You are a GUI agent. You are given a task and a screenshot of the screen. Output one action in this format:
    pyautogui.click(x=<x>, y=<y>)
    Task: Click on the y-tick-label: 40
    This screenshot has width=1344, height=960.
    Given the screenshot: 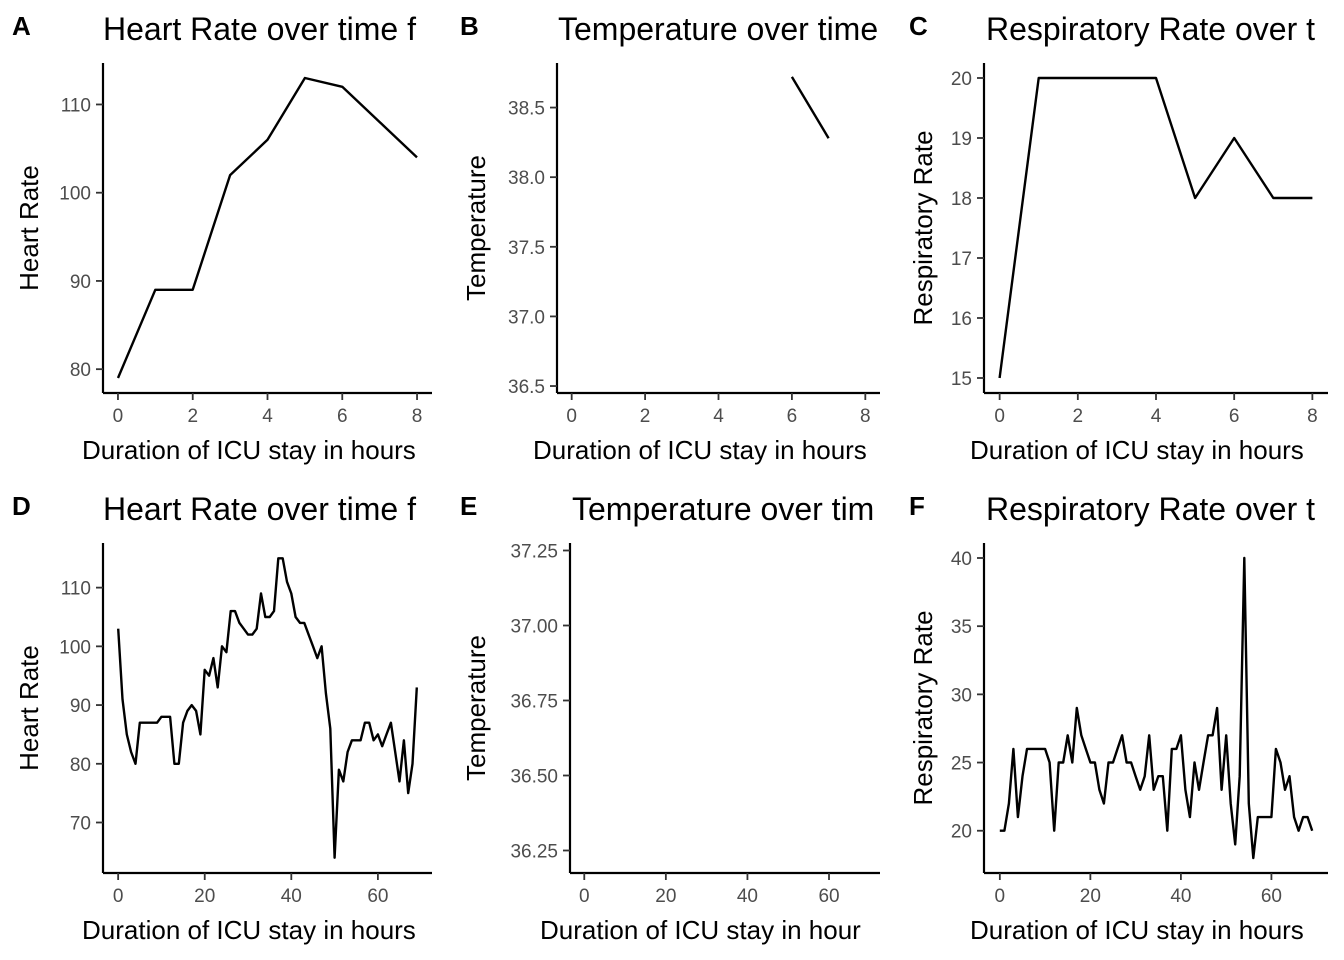 What is the action you would take?
    pyautogui.click(x=961, y=559)
    